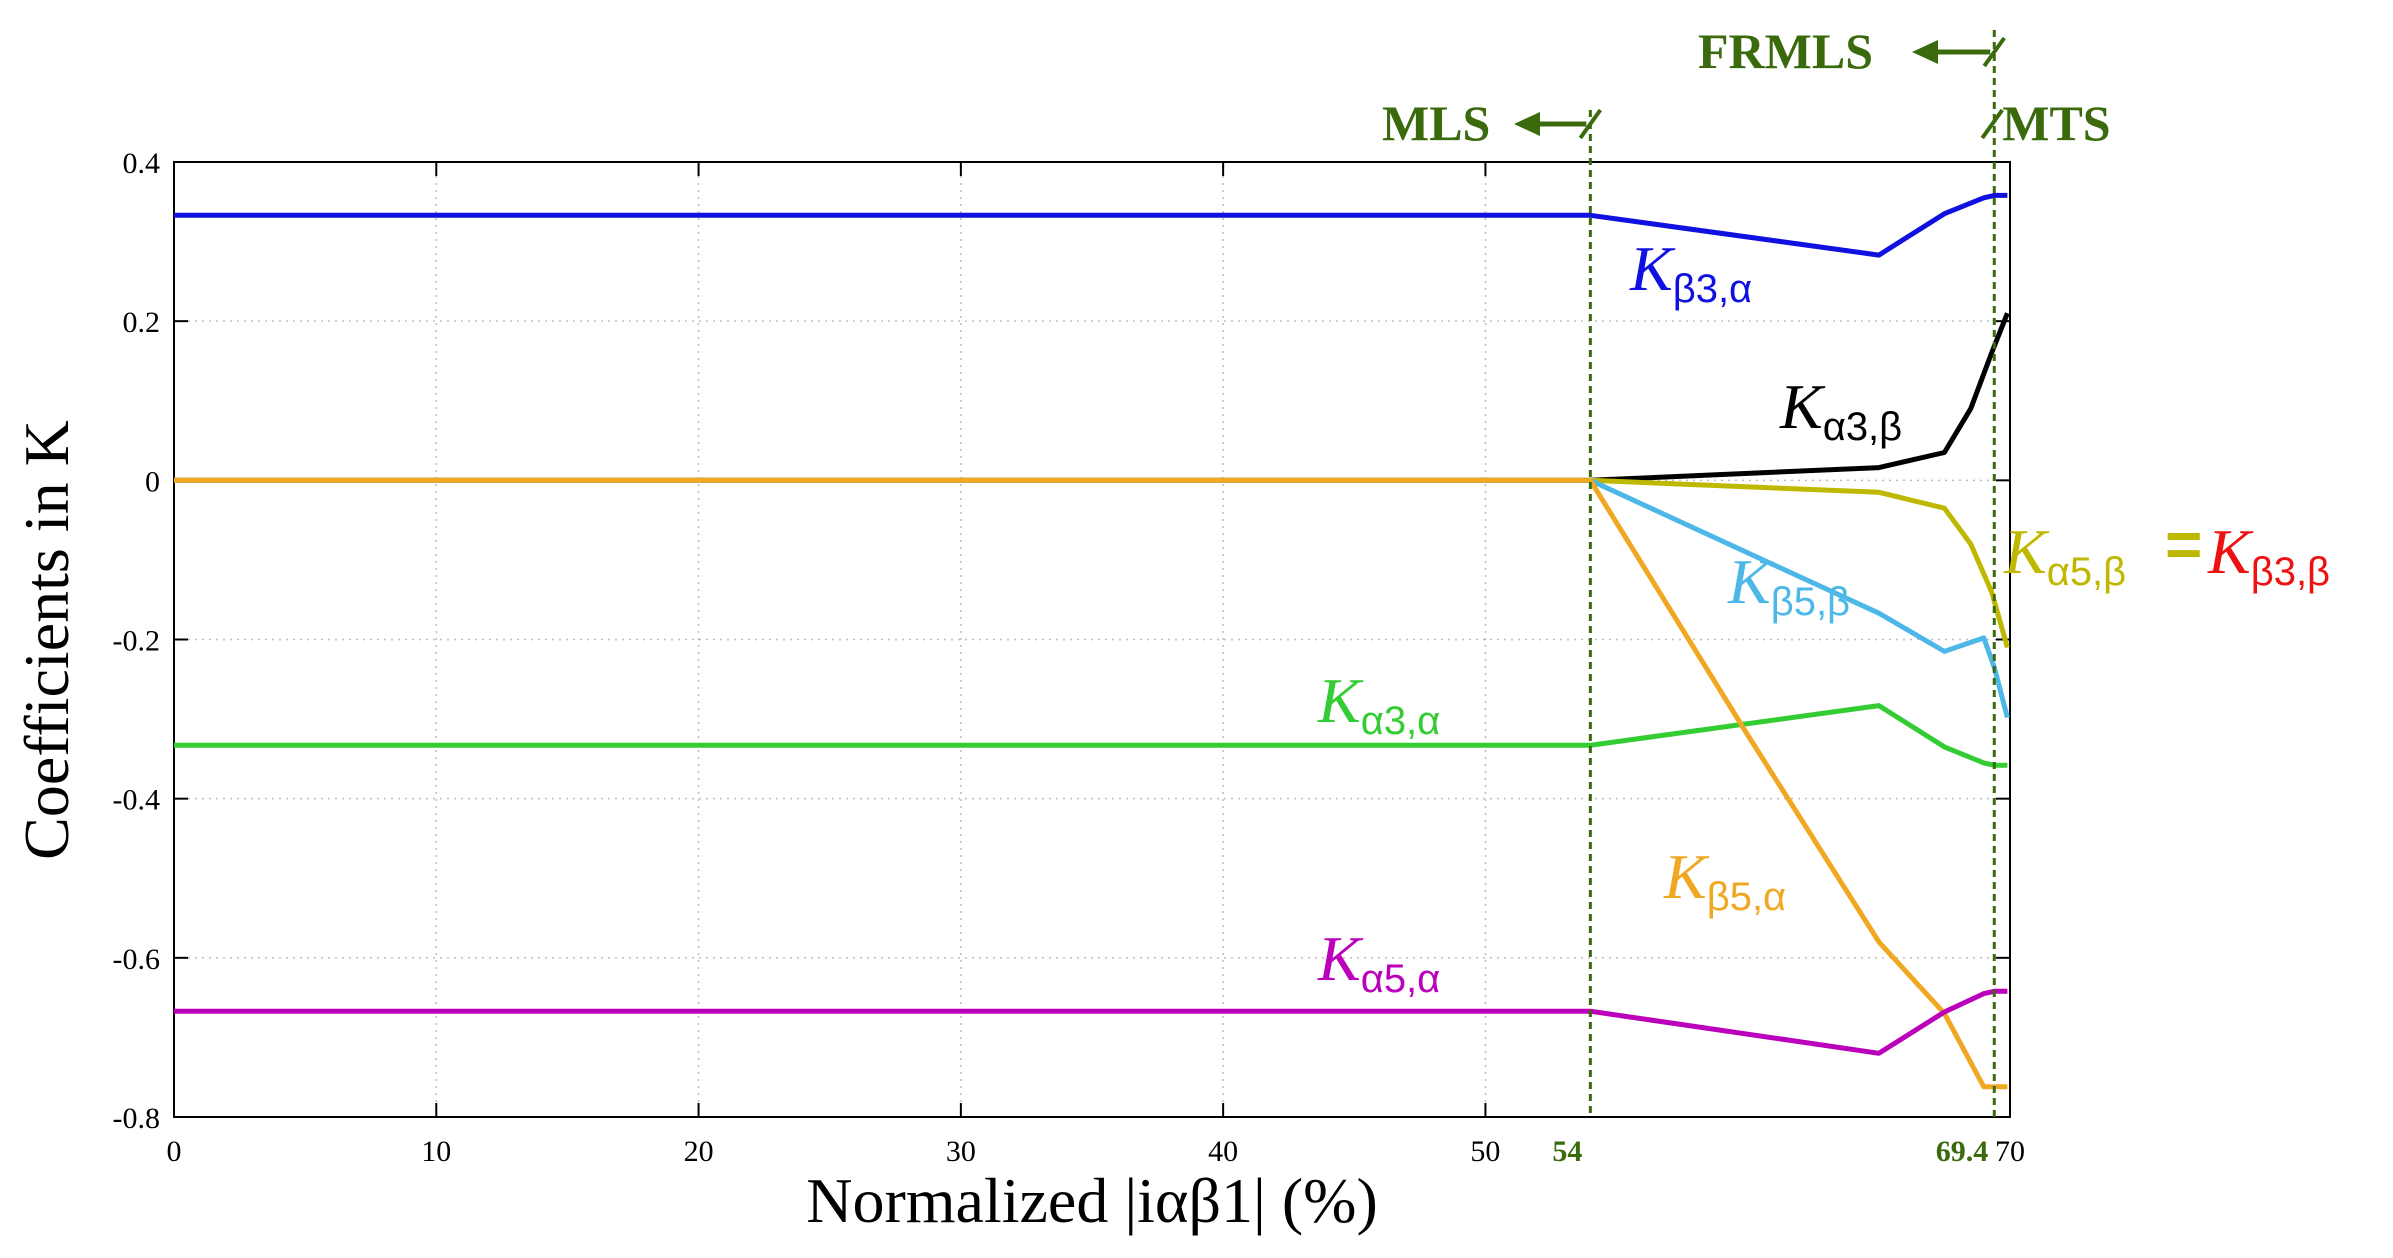 Image resolution: width=2393 pixels, height=1258 pixels. I want to click on y-tick-label: 0.4, so click(142, 163).